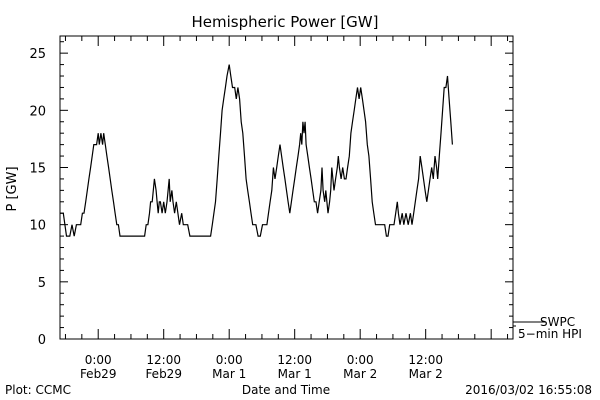 This screenshot has height=400, width=600. What do you see at coordinates (37, 226) in the screenshot?
I see `y-tick-label: 10` at bounding box center [37, 226].